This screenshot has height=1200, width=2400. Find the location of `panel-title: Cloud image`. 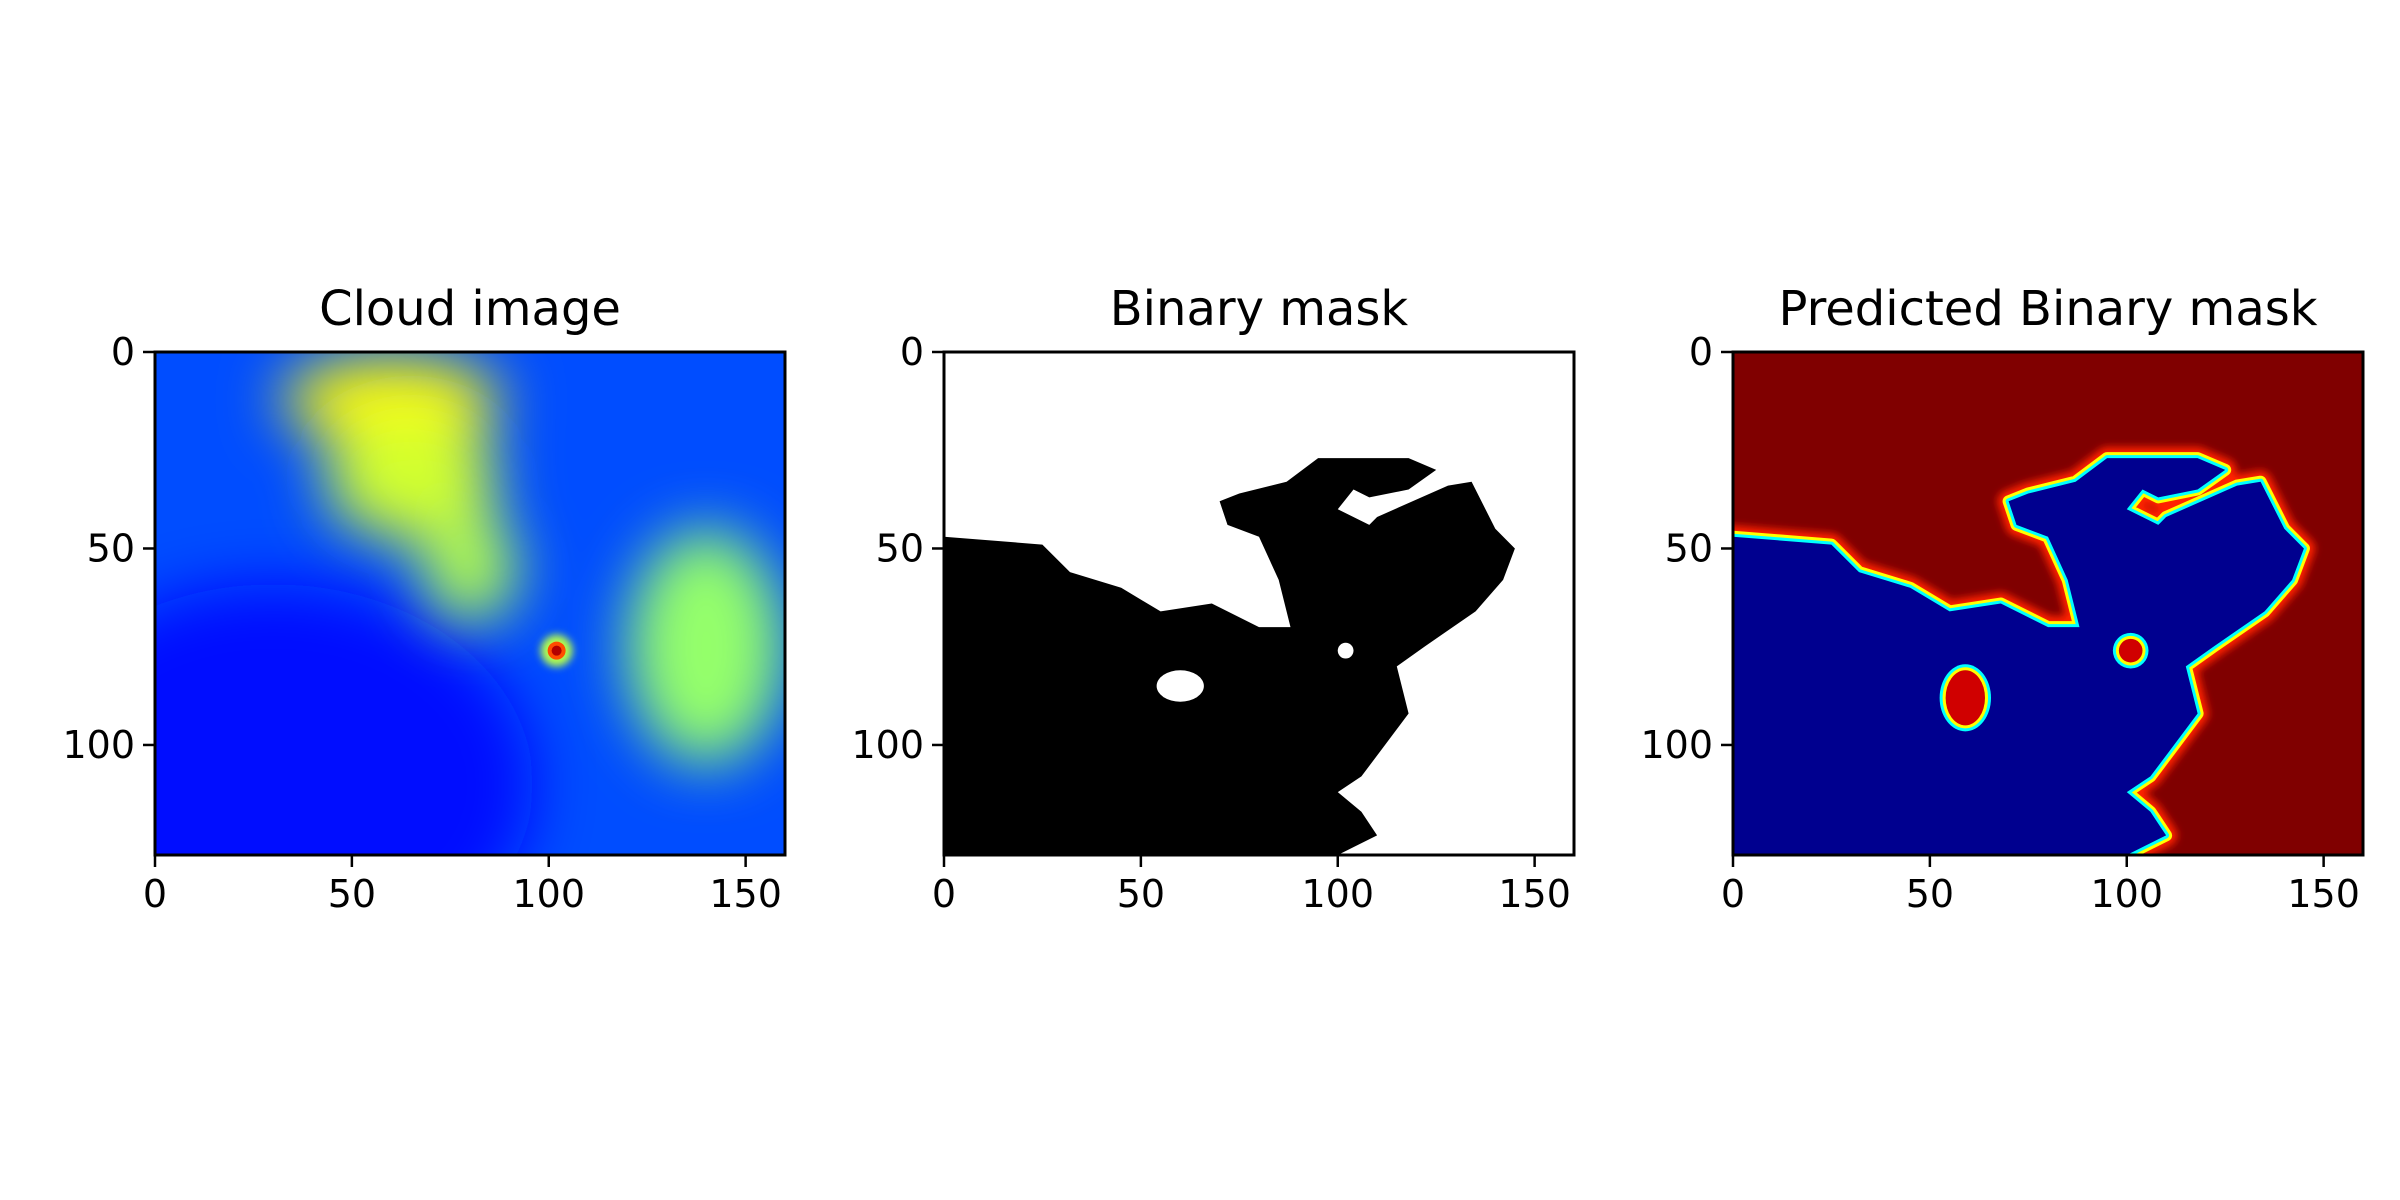

panel-title: Cloud image is located at coordinates (470, 309).